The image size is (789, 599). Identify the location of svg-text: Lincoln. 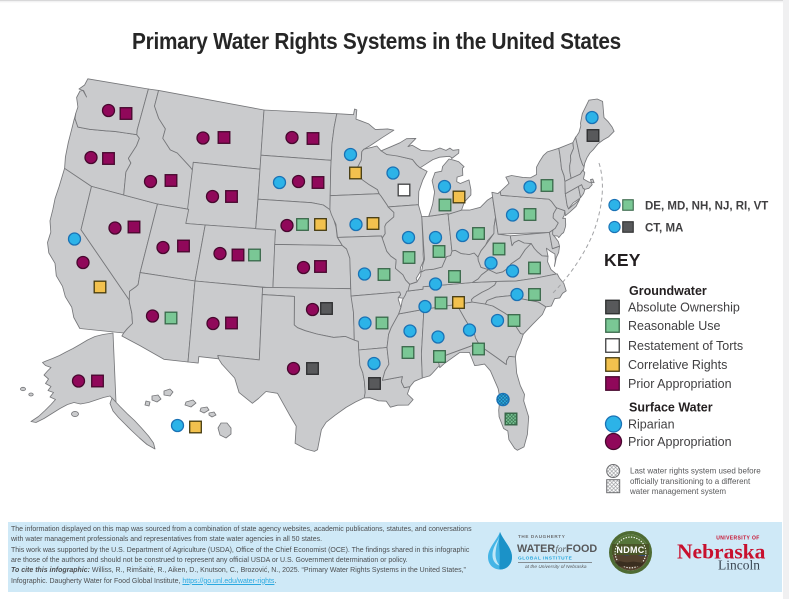
(739, 565).